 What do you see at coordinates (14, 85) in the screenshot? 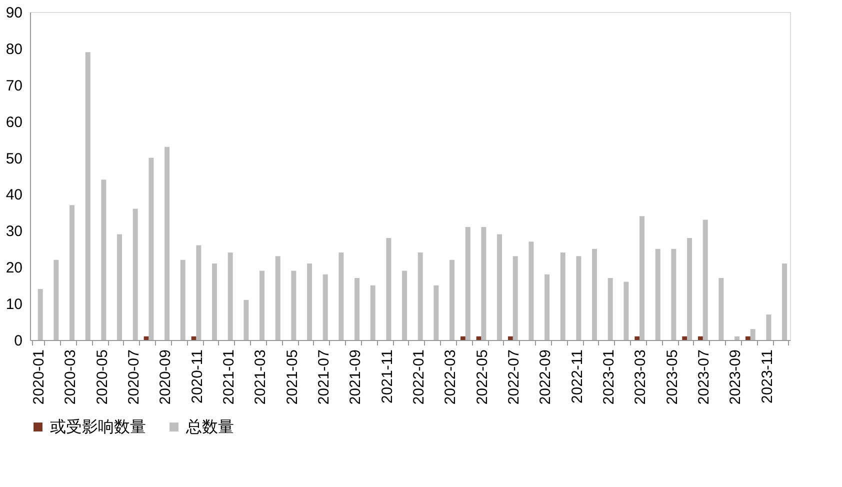
I see `y-tick-label: 70` at bounding box center [14, 85].